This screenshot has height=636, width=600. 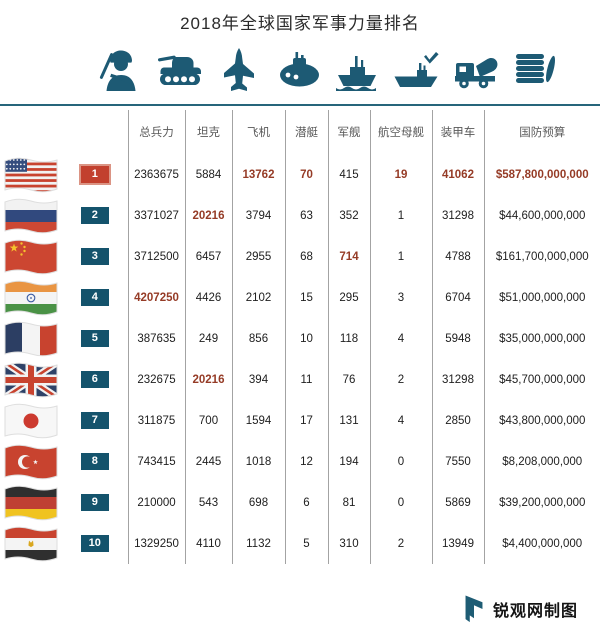 What do you see at coordinates (400, 297) in the screenshot?
I see `cell-ind-col5: 3` at bounding box center [400, 297].